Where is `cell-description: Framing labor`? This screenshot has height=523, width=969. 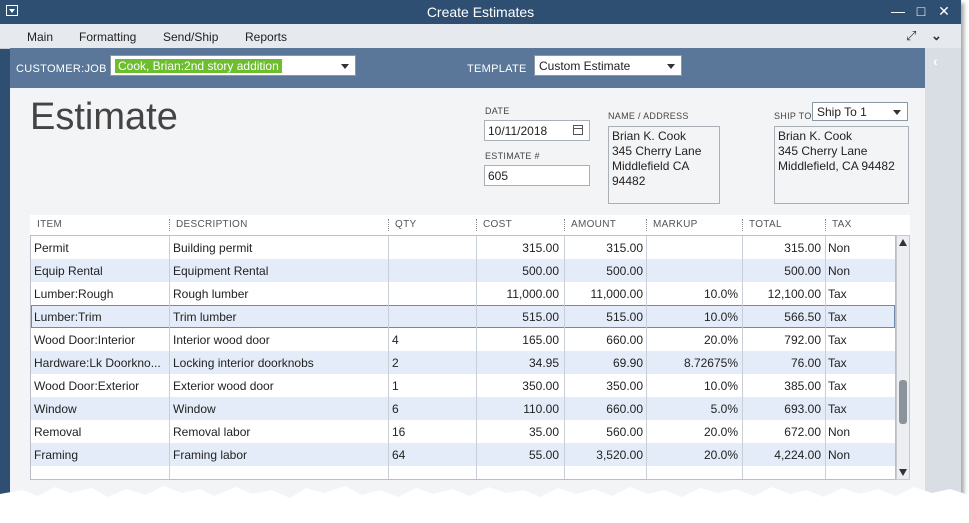 cell-description: Framing labor is located at coordinates (210, 455).